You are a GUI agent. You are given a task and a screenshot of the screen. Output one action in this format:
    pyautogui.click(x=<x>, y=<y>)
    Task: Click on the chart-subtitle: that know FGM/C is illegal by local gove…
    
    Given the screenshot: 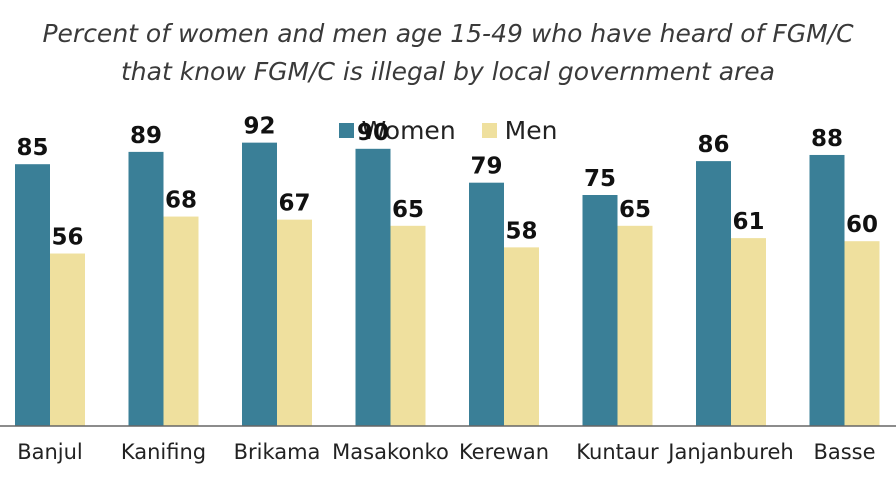 What is the action you would take?
    pyautogui.click(x=448, y=71)
    